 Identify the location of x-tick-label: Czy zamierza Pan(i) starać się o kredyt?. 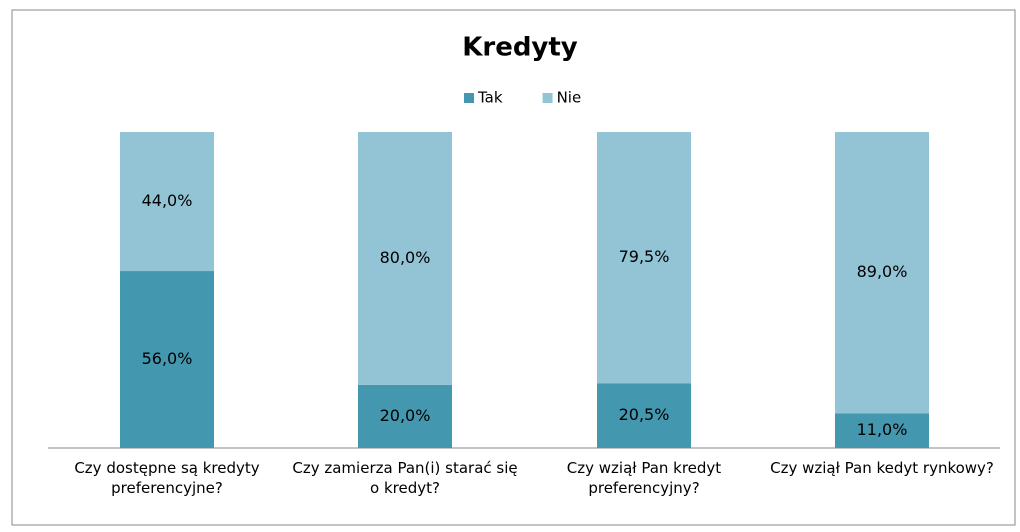
(405, 478).